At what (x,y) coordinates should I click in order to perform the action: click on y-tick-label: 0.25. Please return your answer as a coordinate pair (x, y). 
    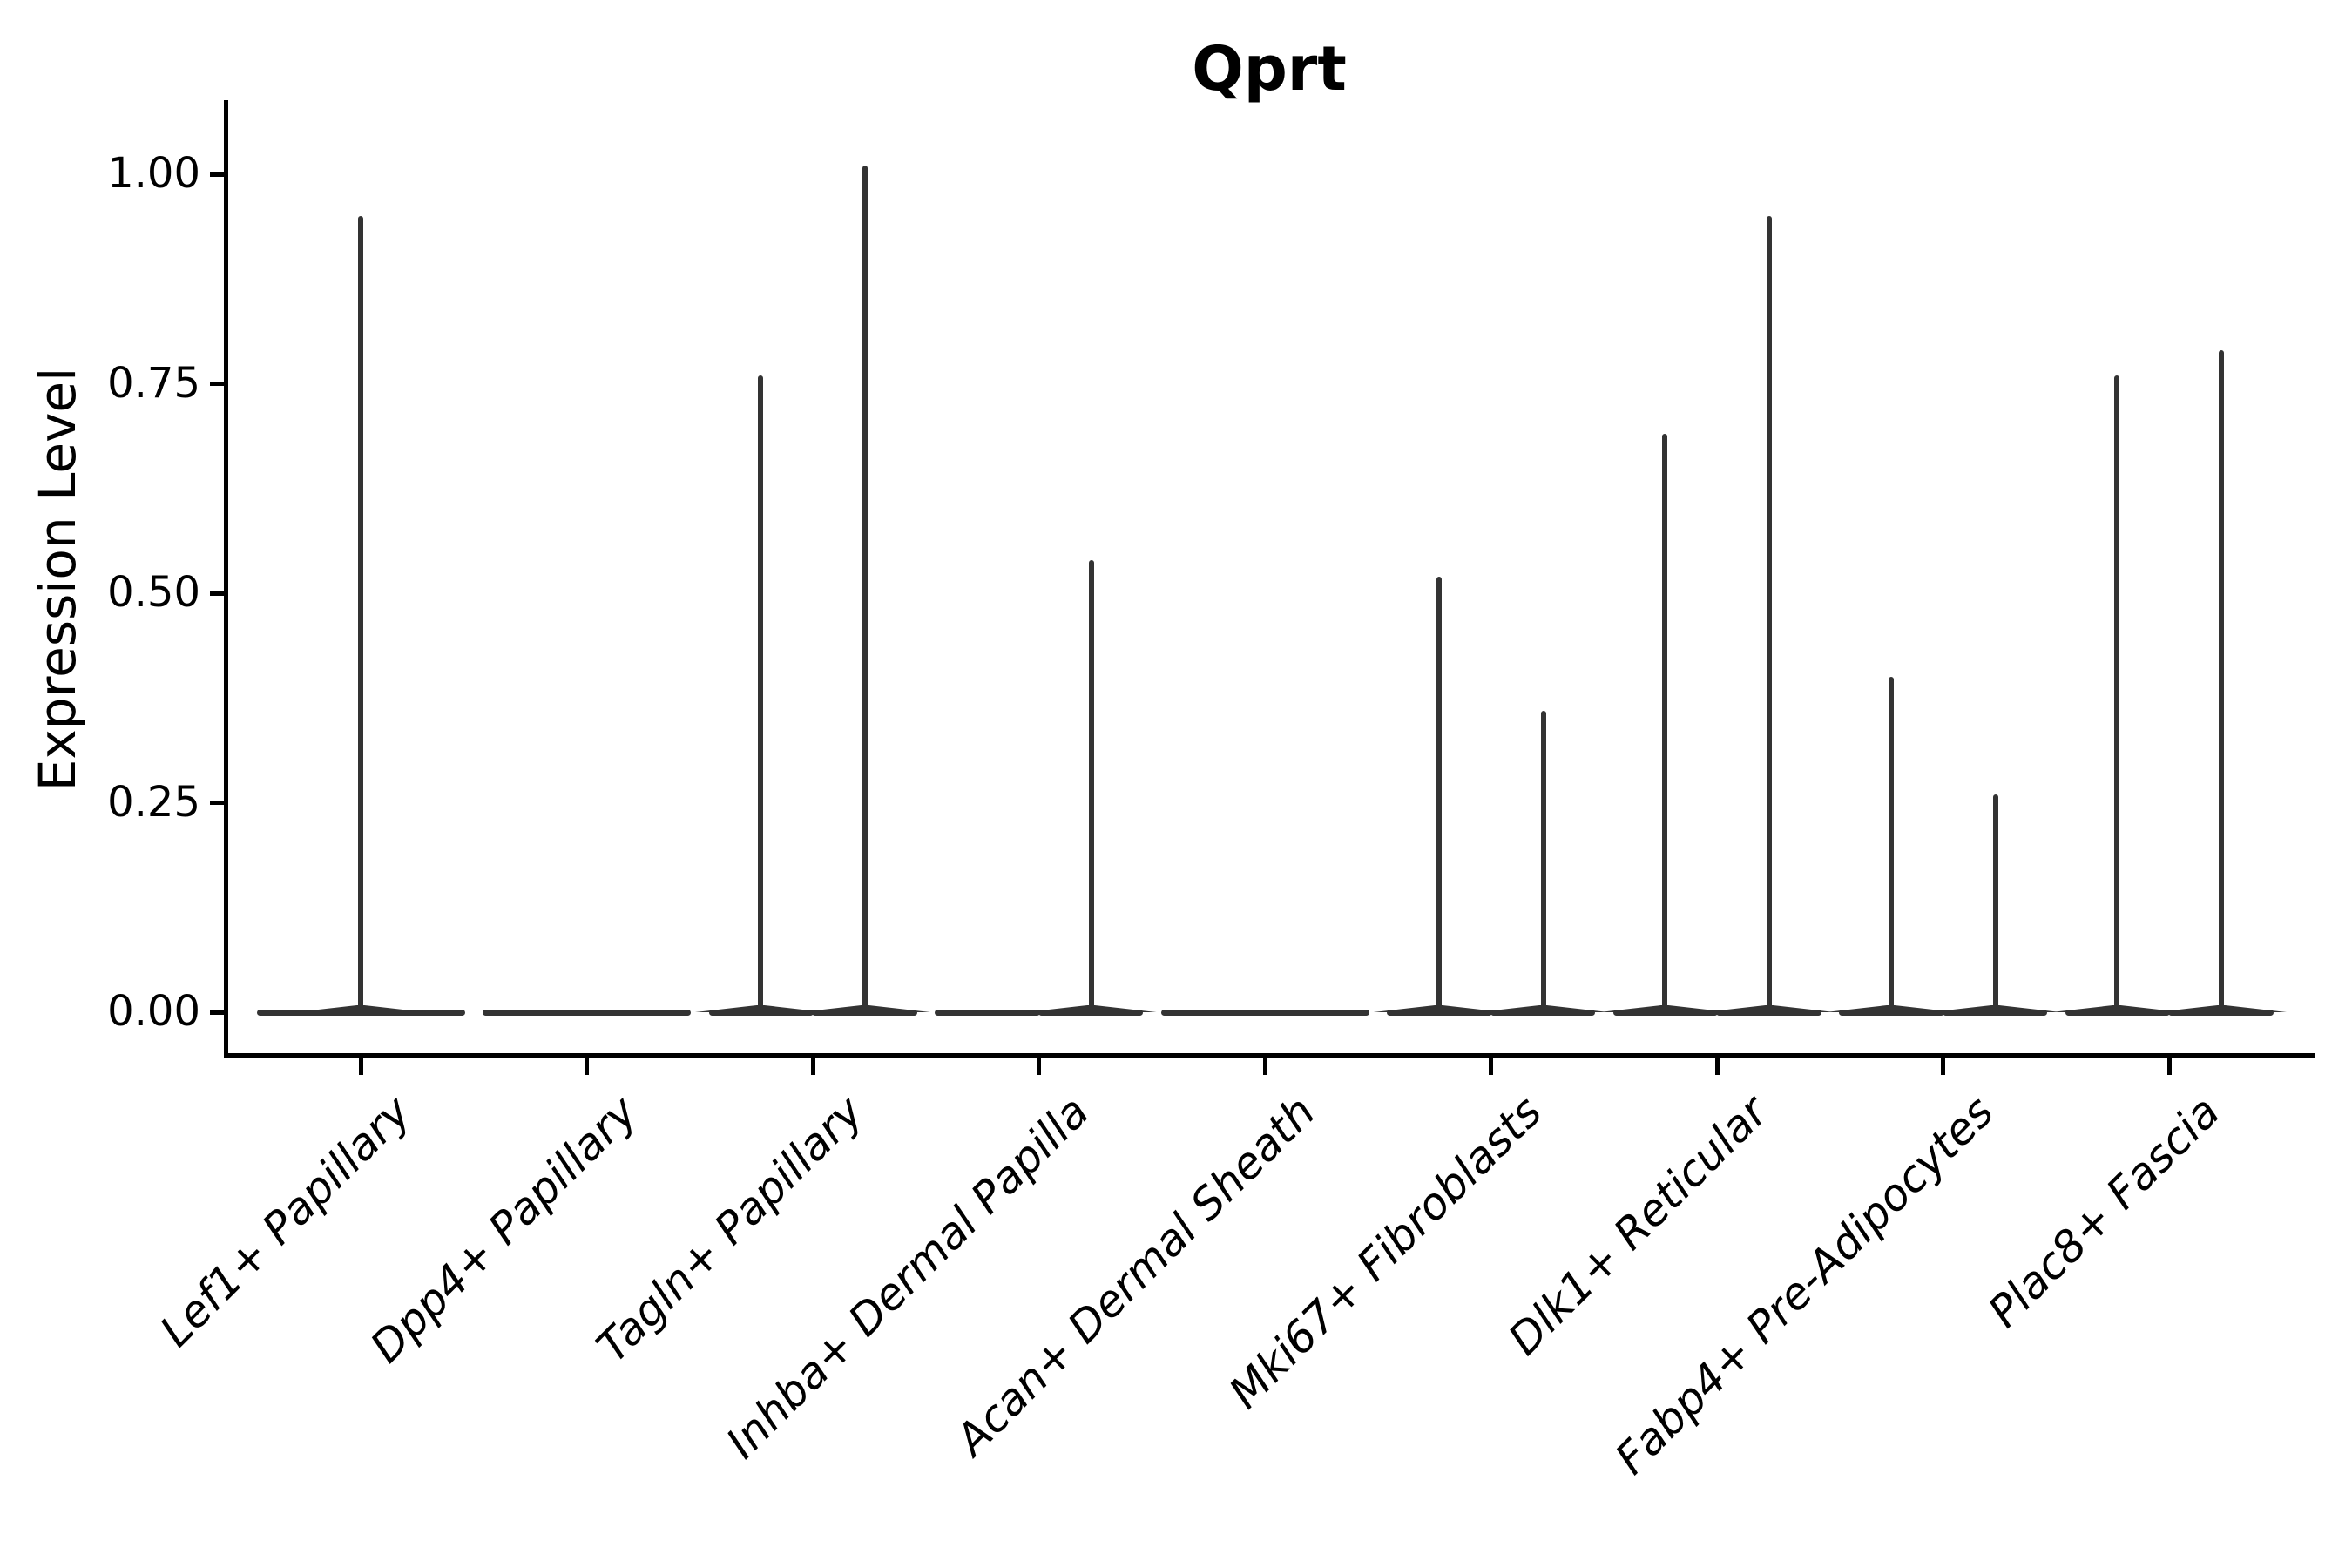
    Looking at the image, I should click on (153, 802).